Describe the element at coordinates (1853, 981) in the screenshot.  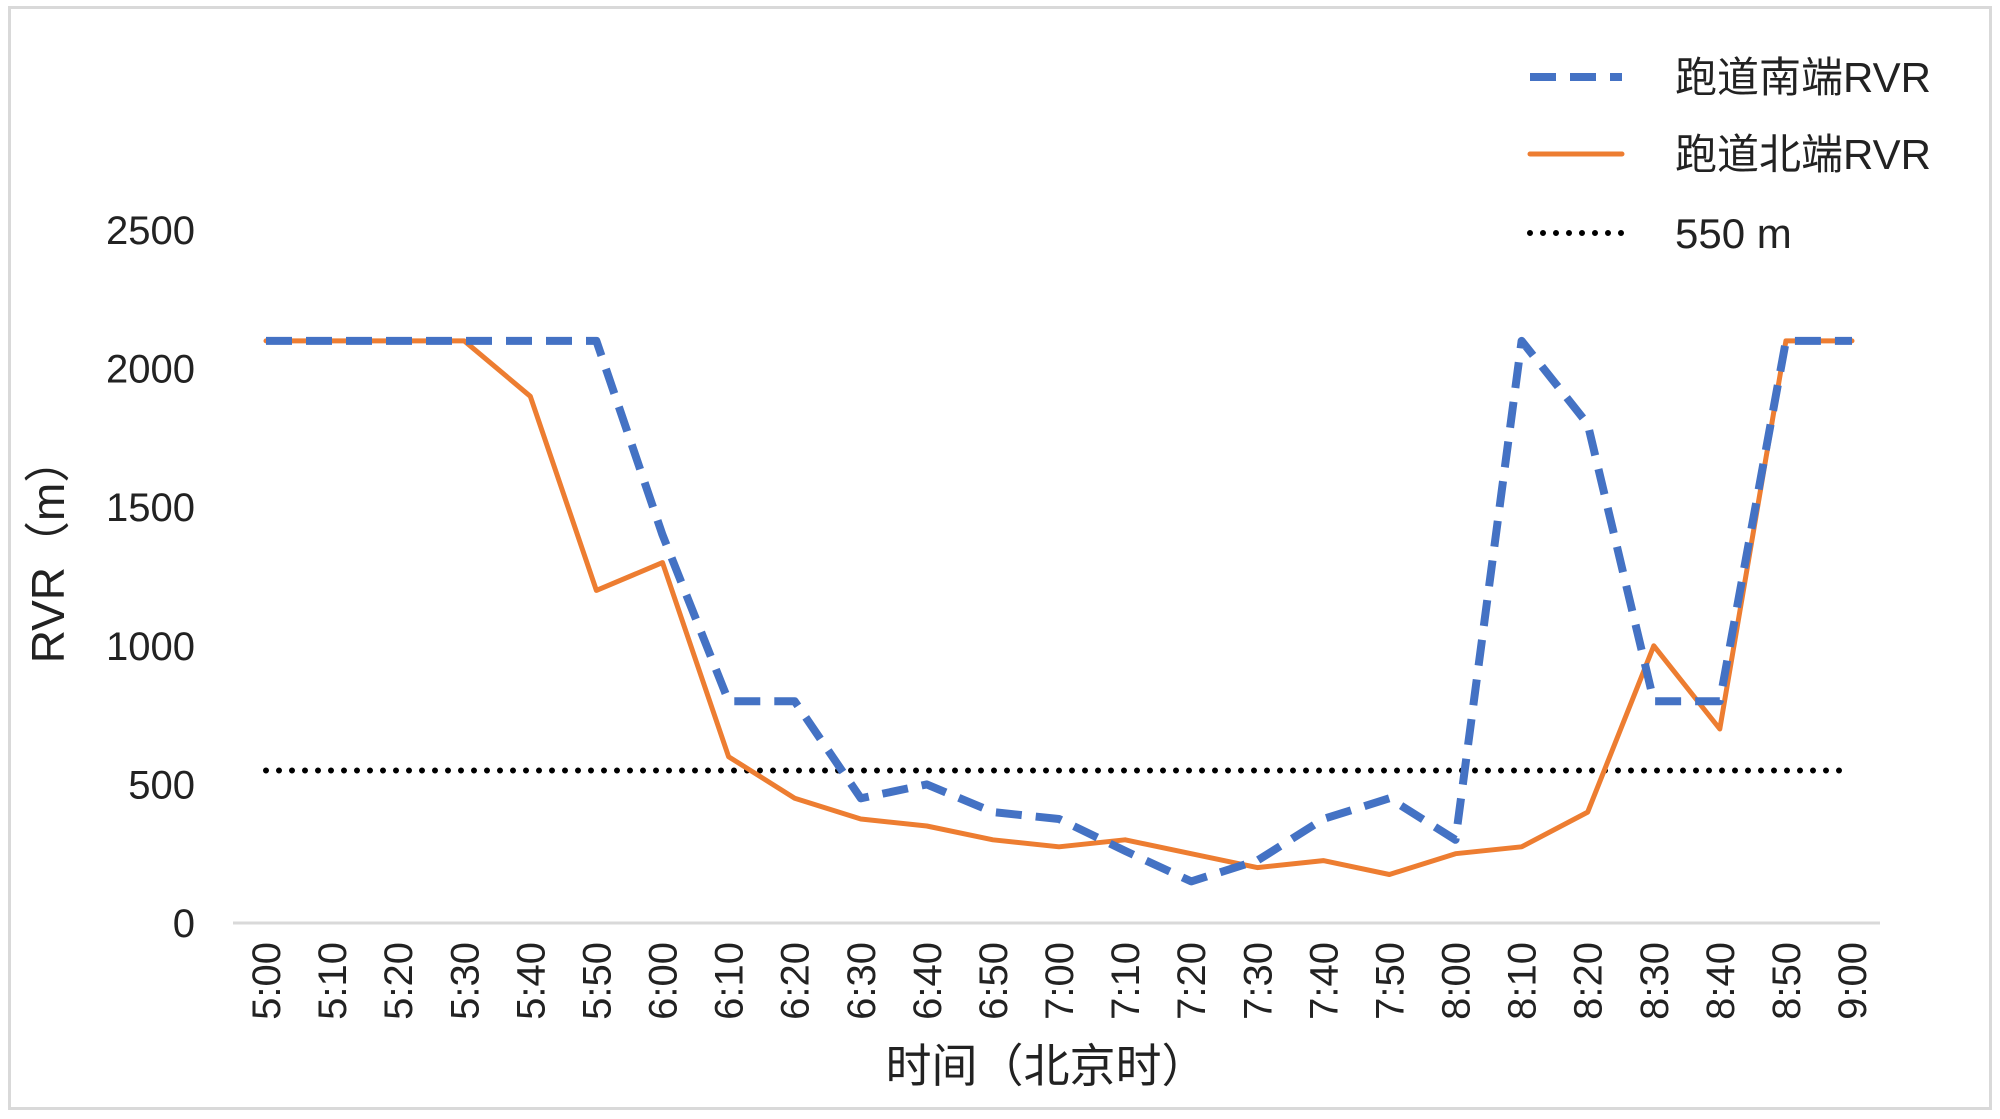
I see `x-tick-label: 9:00` at that location.